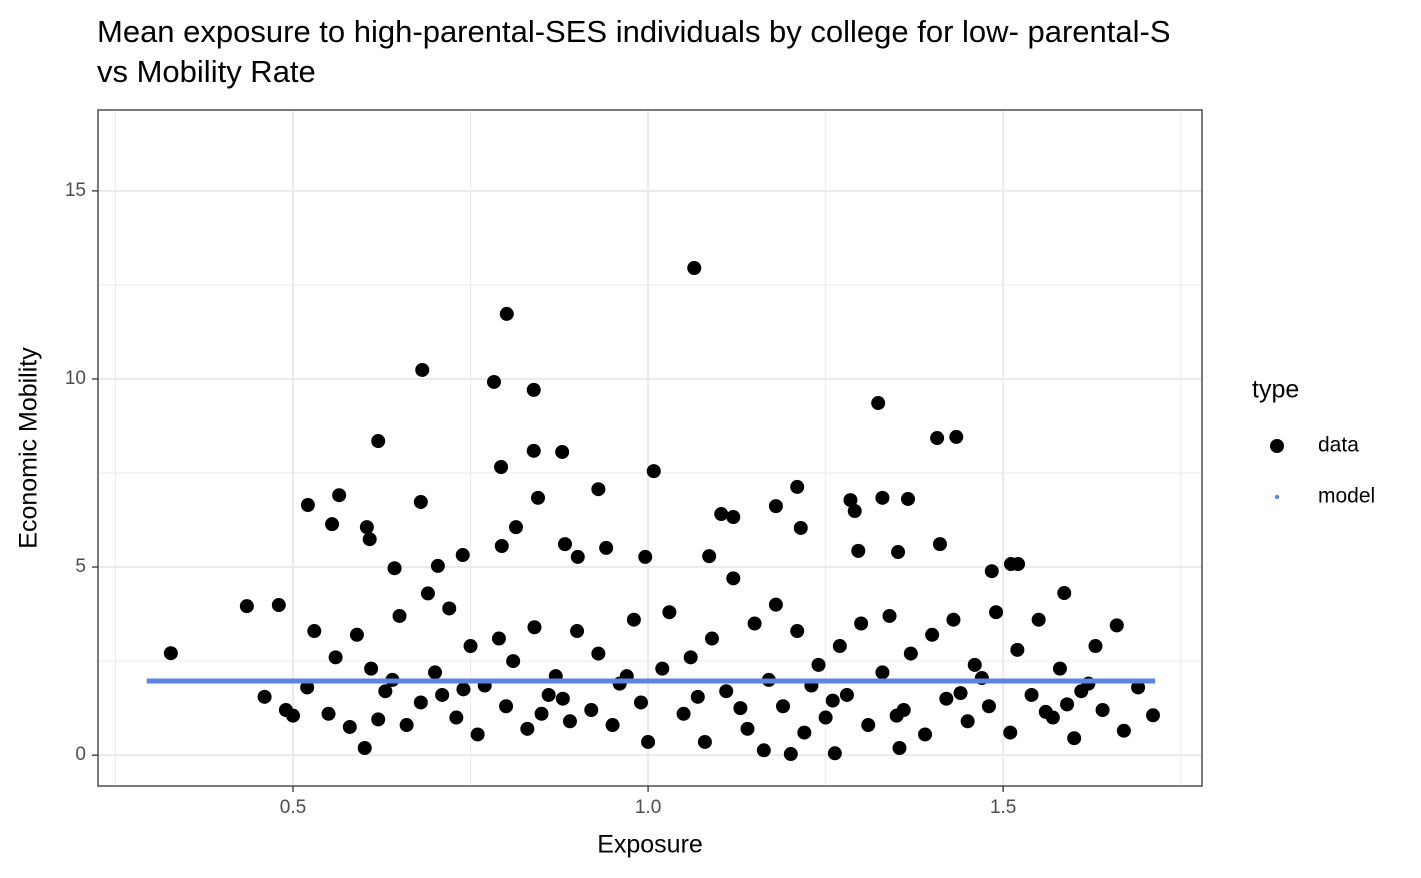  Describe the element at coordinates (648, 807) in the screenshot. I see `x-tick-label: 1.0` at that location.